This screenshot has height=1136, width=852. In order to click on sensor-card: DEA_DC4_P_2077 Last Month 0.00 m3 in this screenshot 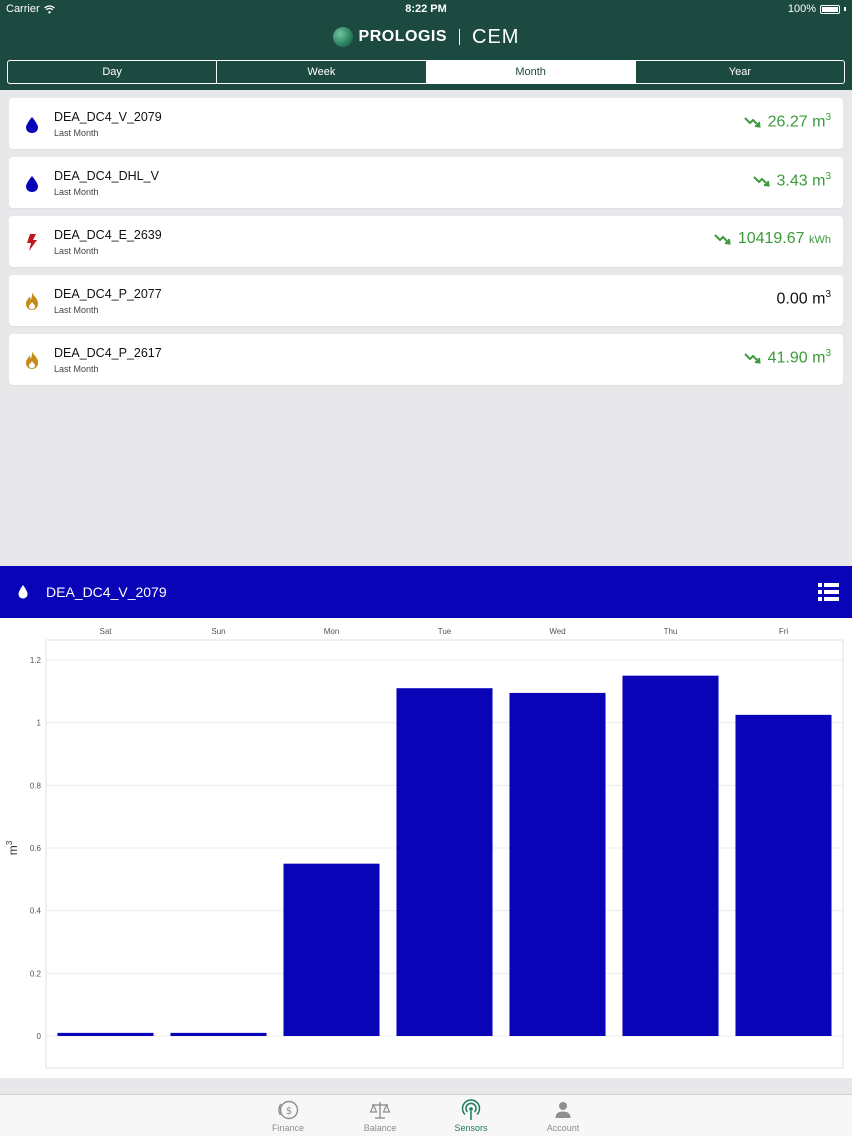, I will do `click(426, 300)`.